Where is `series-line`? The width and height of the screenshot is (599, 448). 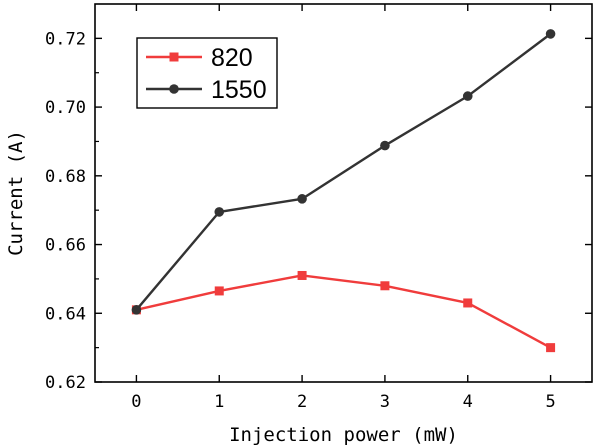
series-line is located at coordinates (344, 311).